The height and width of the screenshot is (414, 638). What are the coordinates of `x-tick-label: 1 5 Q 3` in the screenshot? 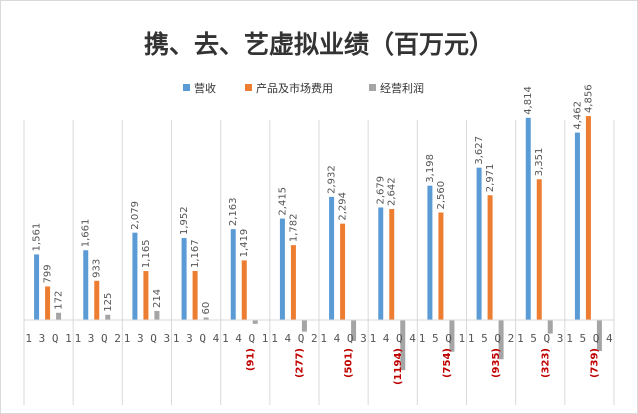 It's located at (540, 338).